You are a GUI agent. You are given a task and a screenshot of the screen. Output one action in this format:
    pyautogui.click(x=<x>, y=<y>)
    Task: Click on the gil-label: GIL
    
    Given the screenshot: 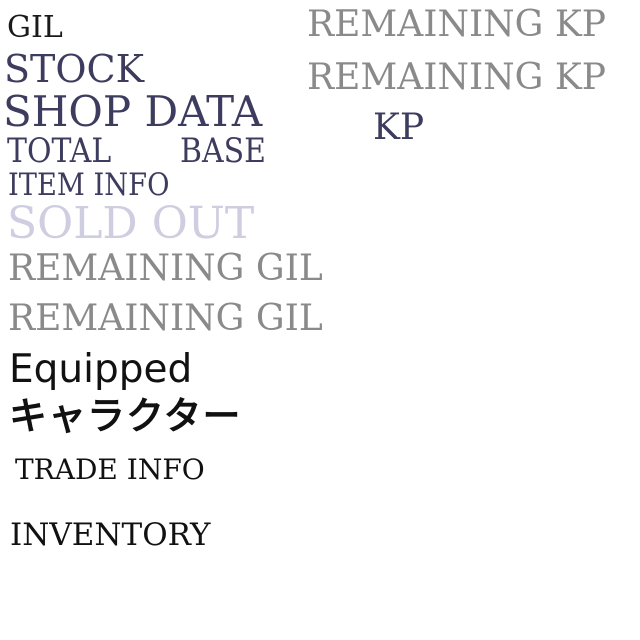 What is the action you would take?
    pyautogui.click(x=35, y=27)
    